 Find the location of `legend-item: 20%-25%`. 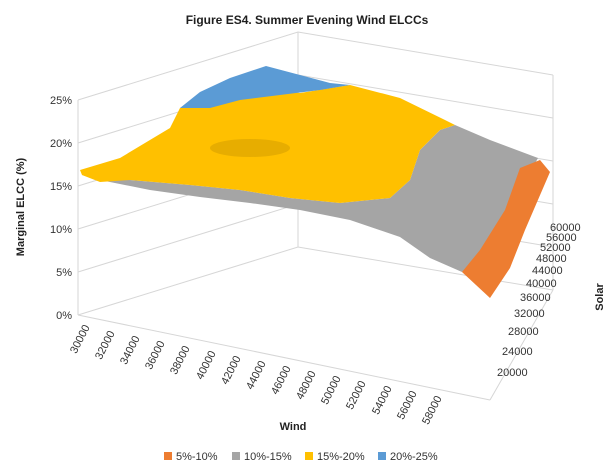

legend-item: 20%-25% is located at coordinates (408, 457).